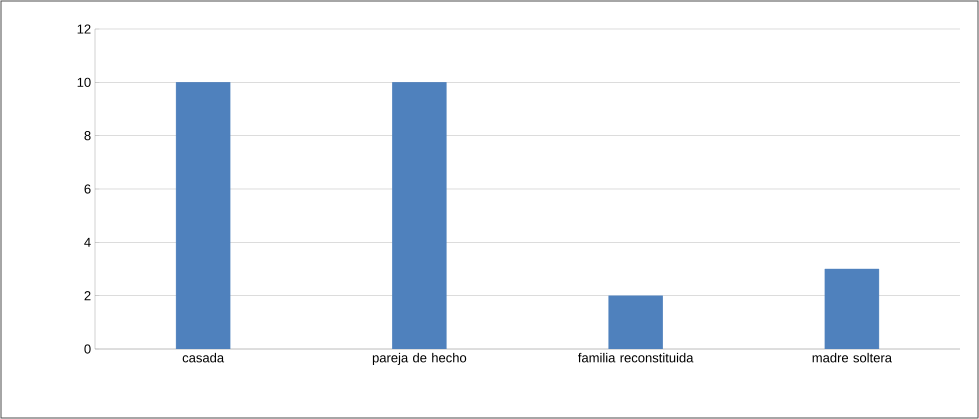  Describe the element at coordinates (203, 357) in the screenshot. I see `x-tick-label: casada` at that location.